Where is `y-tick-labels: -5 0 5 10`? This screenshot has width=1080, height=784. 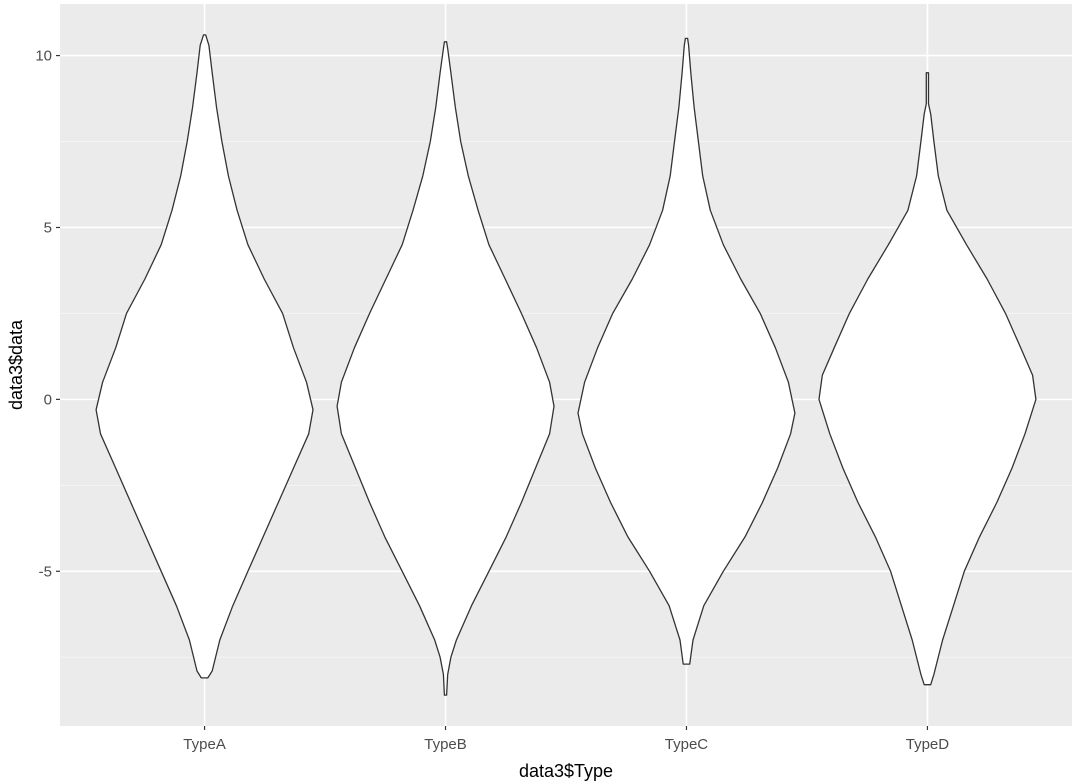
y-tick-labels: -5 0 5 10 is located at coordinates (43, 314).